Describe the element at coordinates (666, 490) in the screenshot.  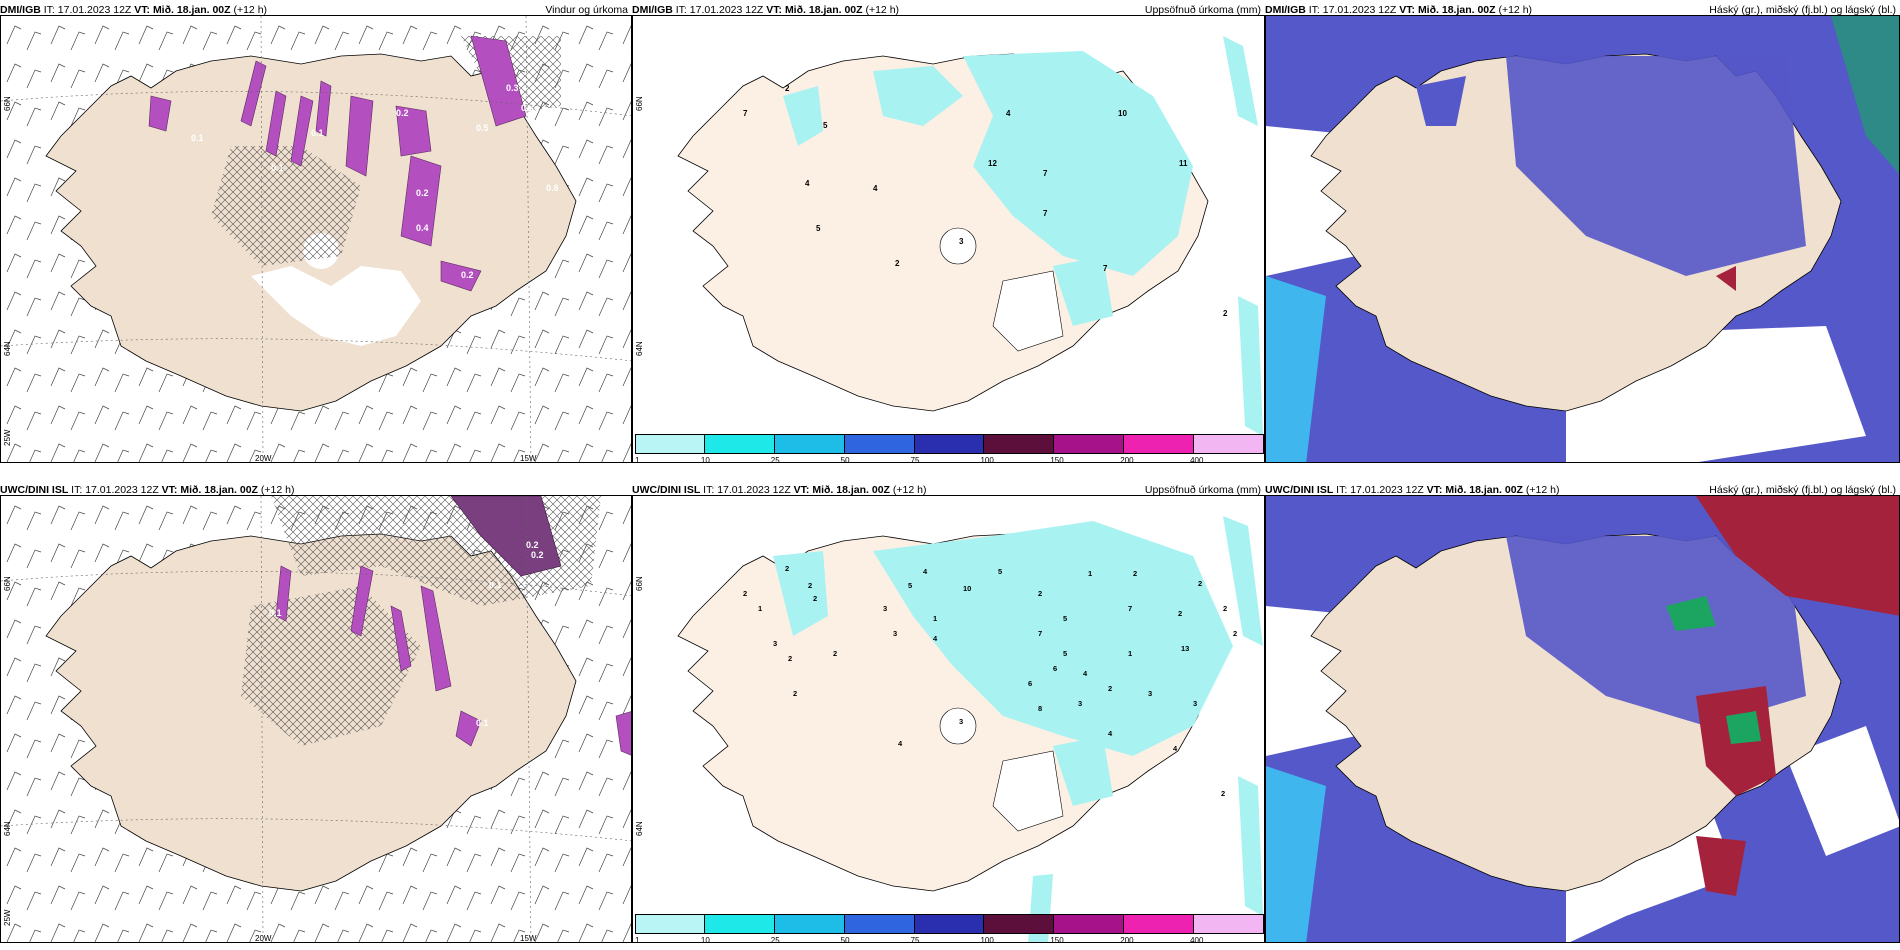
I see `model-name: UWC/DINI ISL` at that location.